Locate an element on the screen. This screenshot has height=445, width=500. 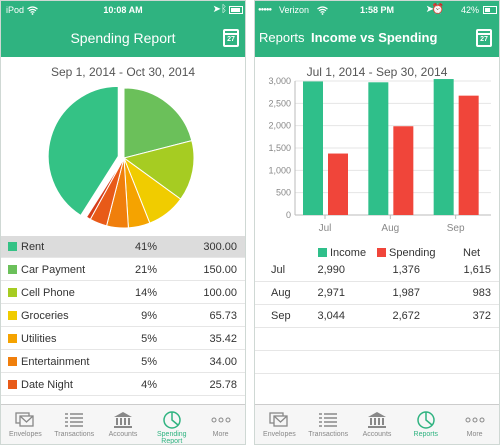
bluetooth-icon: ᛒ is located at coordinates (224, 9).